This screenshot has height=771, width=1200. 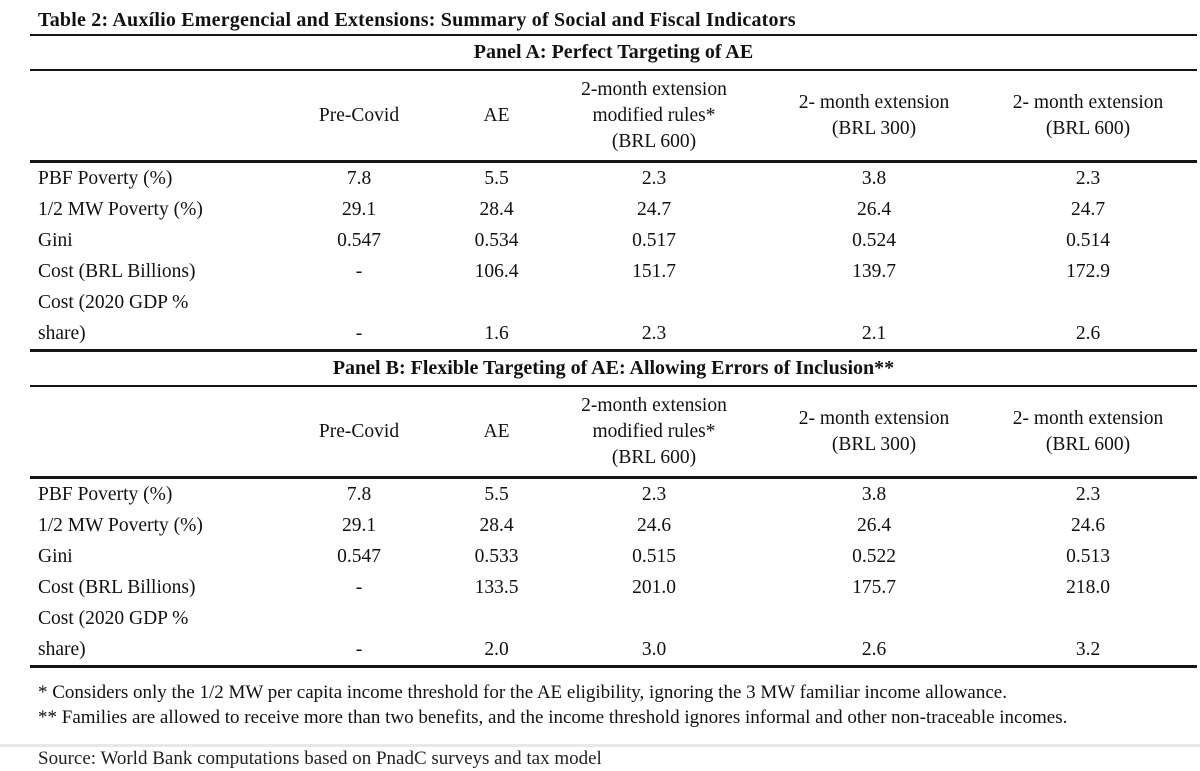 I want to click on cell-value: 172.9, so click(x=1088, y=271).